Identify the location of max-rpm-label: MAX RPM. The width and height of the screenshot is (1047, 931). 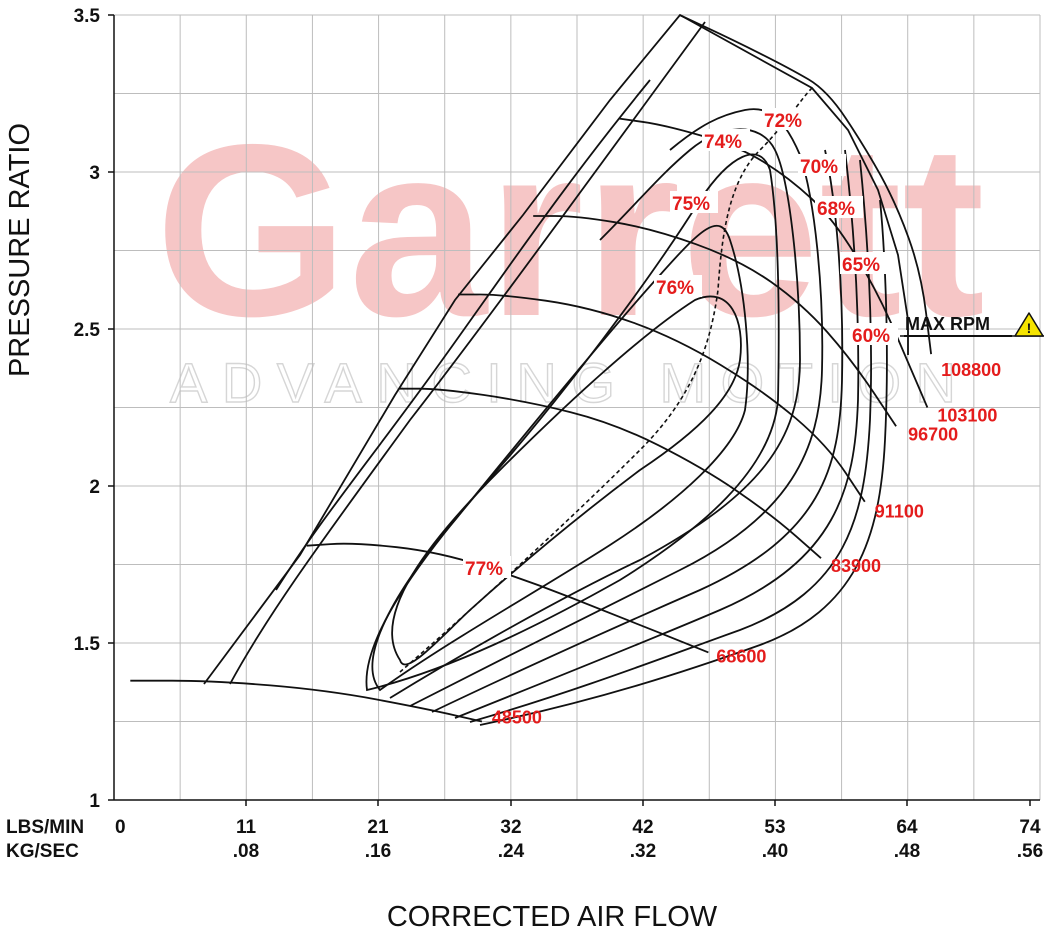
(947, 324).